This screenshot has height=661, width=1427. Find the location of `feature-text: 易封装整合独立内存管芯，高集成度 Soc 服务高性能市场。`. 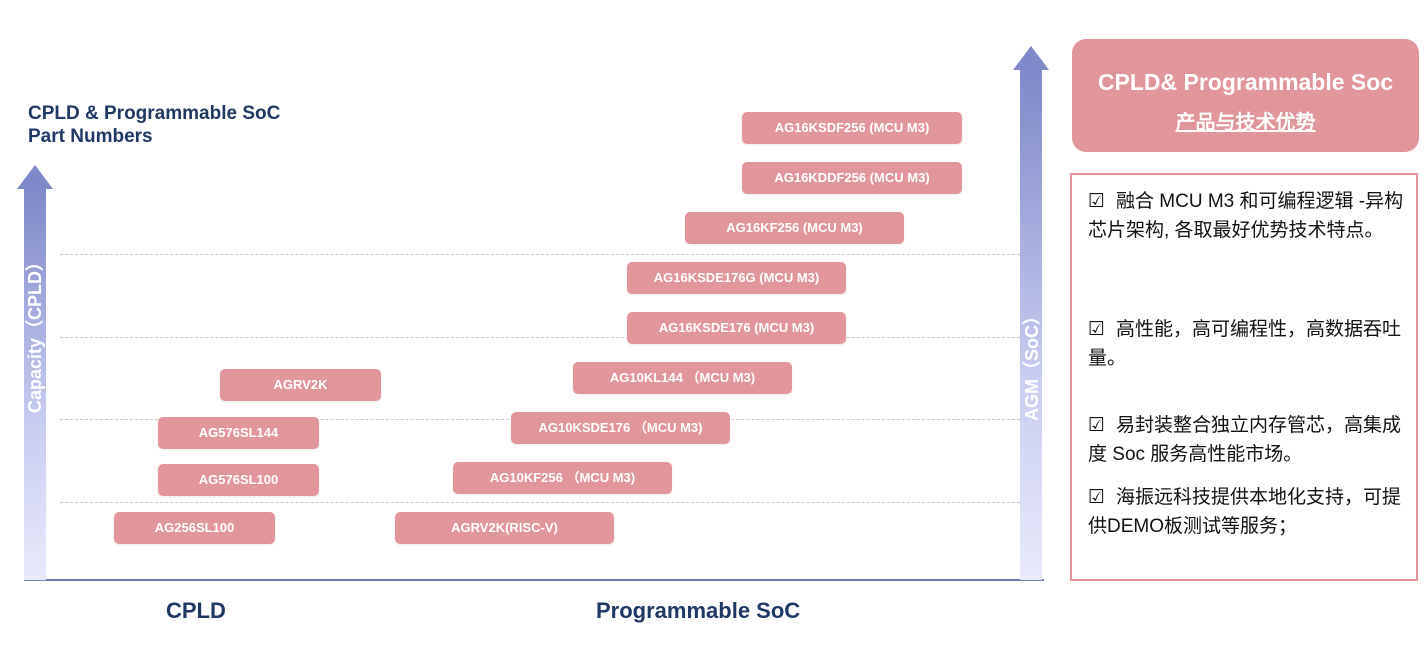

feature-text: 易封装整合独立内存管芯，高集成度 Soc 服务高性能市场。 is located at coordinates (1245, 440).